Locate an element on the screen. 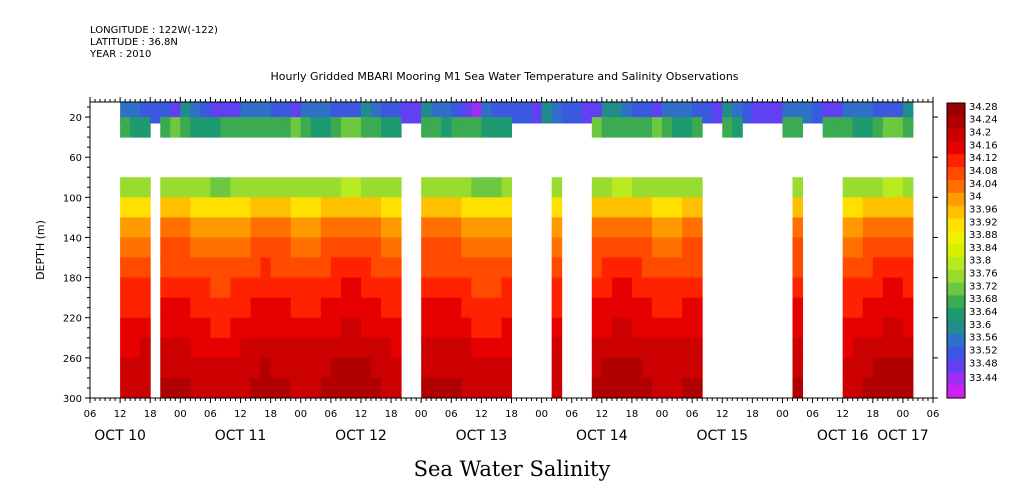  y-tick-label: 60 is located at coordinates (75, 158).